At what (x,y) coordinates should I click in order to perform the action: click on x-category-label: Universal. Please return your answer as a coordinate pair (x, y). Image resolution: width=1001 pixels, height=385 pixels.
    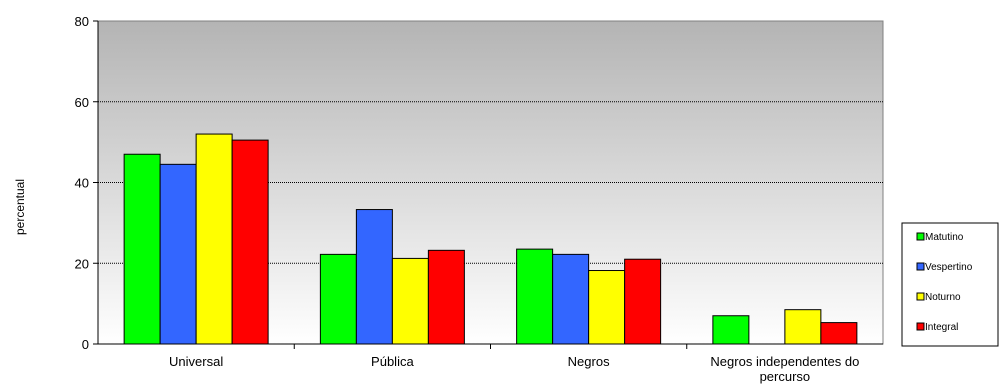
    Looking at the image, I should click on (196, 361).